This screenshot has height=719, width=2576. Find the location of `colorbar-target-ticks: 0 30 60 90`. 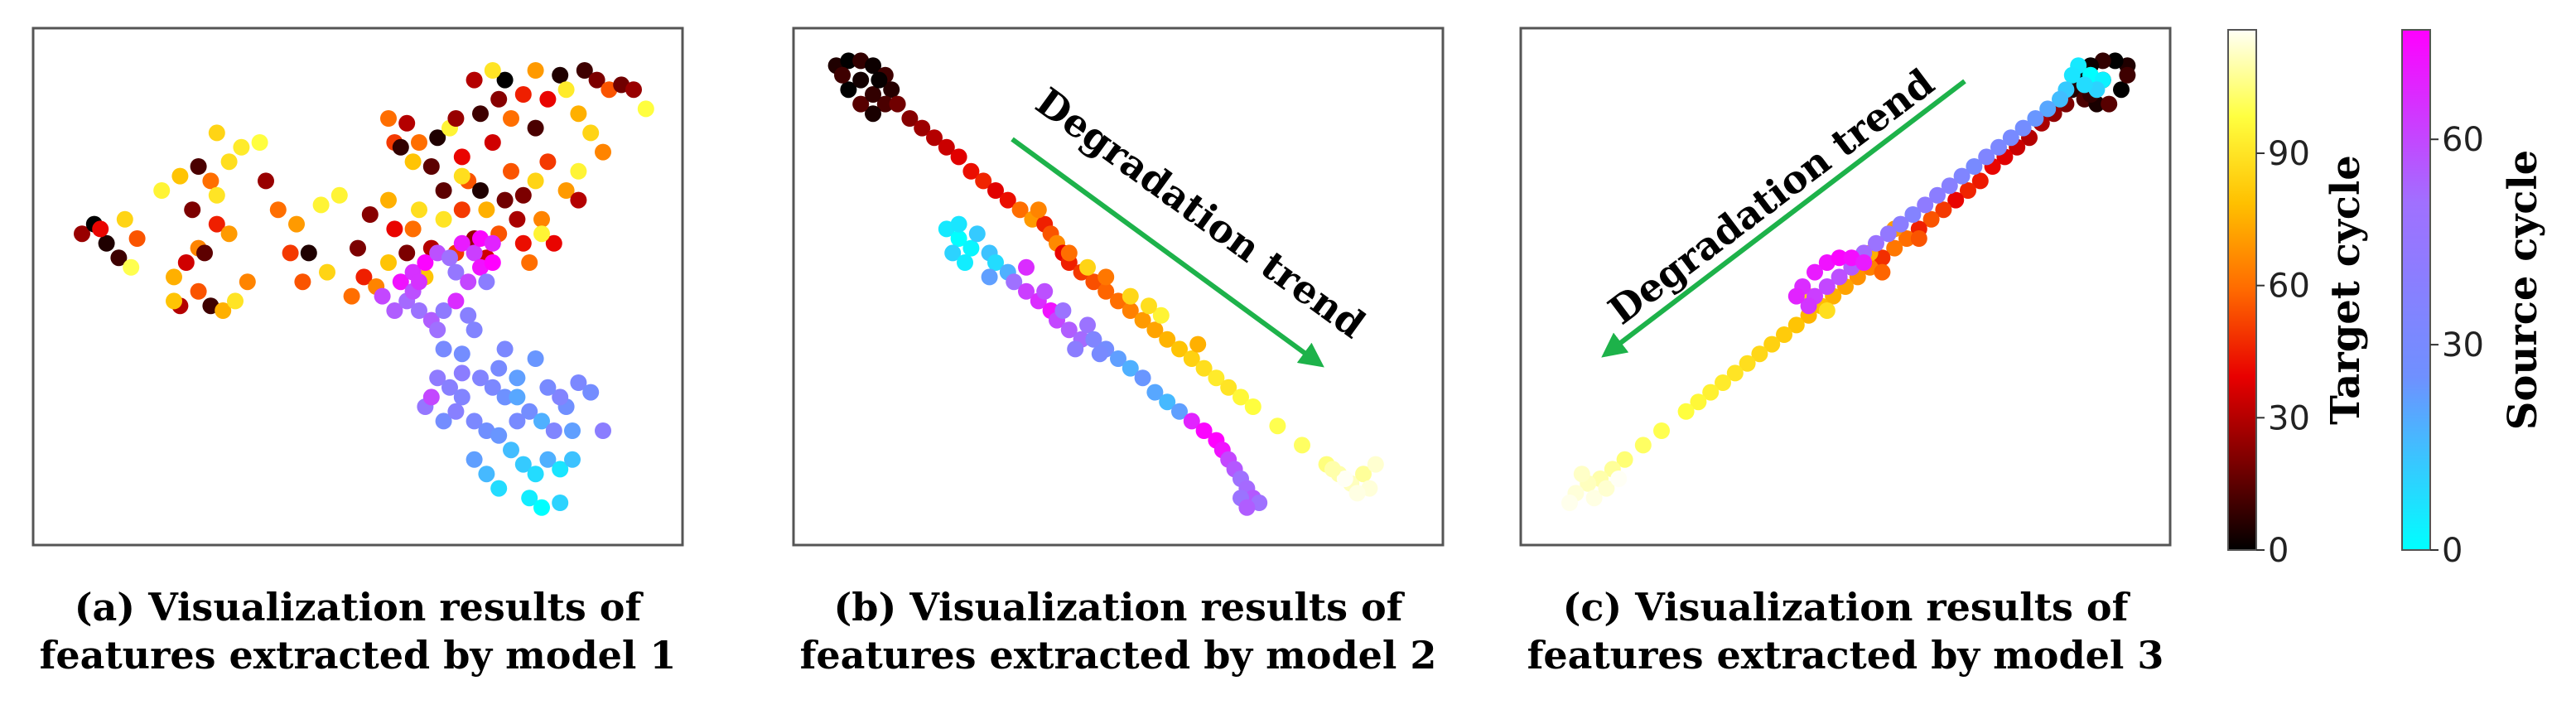

colorbar-target-ticks: 0 30 60 90 is located at coordinates (2283, 352).